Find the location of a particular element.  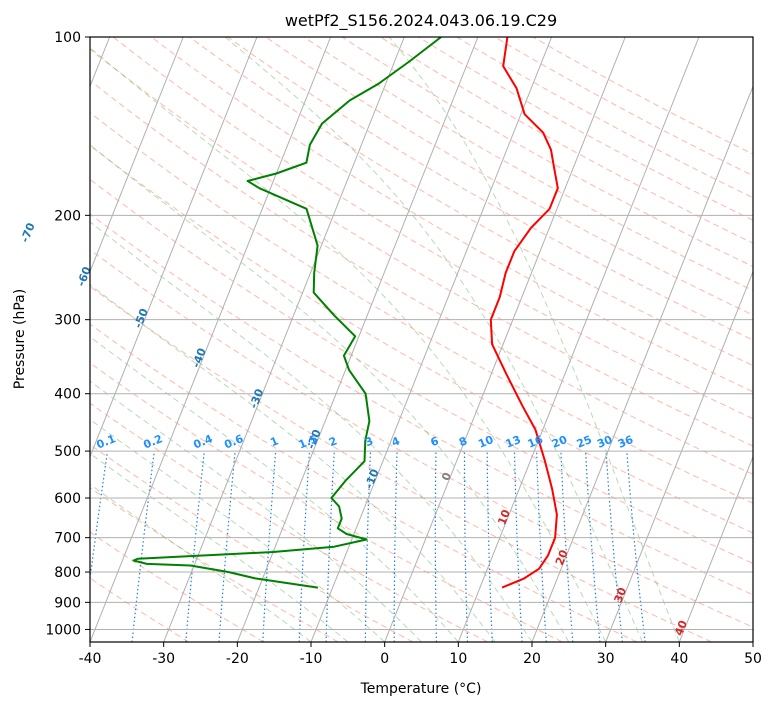

y-tick-label: 900 is located at coordinates (67, 603).